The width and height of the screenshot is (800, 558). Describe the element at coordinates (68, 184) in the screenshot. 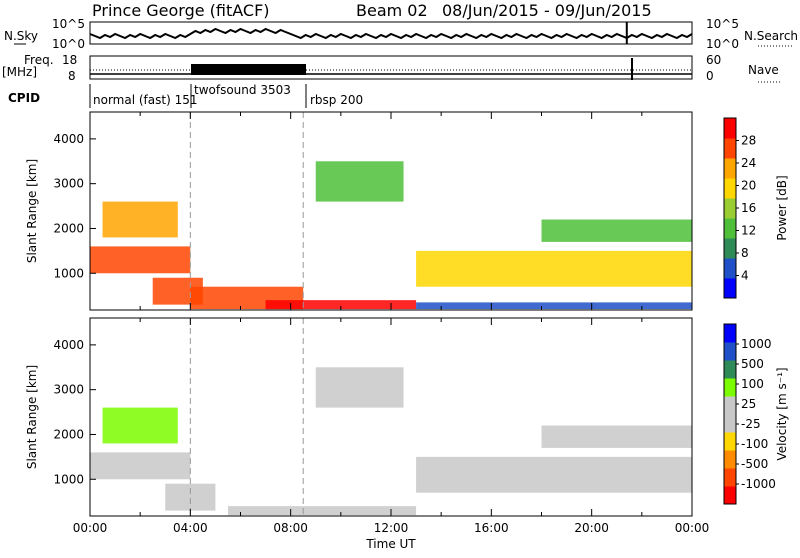

I see `power-y-tick-label: 3000` at that location.